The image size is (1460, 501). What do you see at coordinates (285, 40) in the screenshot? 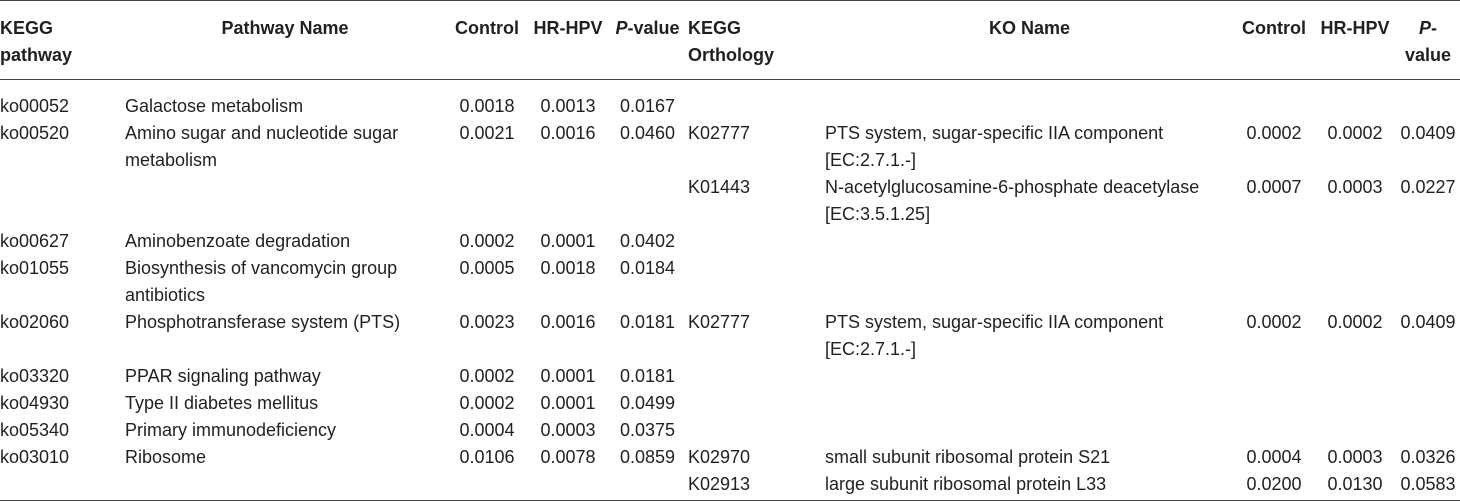
I see `header-pathway-name: Pathway Name` at bounding box center [285, 40].